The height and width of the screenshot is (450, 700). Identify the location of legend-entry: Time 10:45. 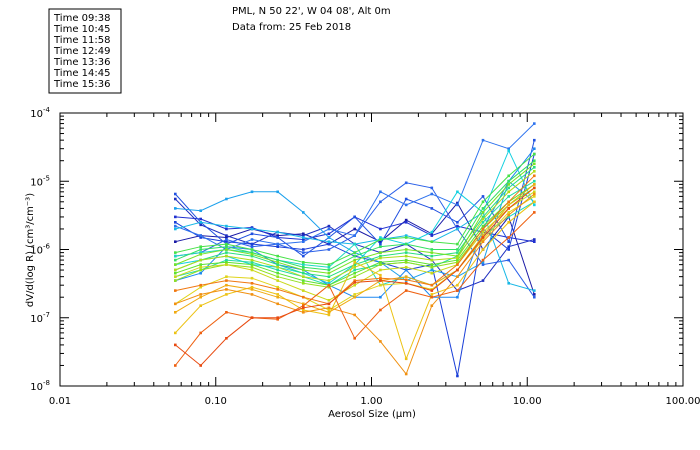
(81, 29).